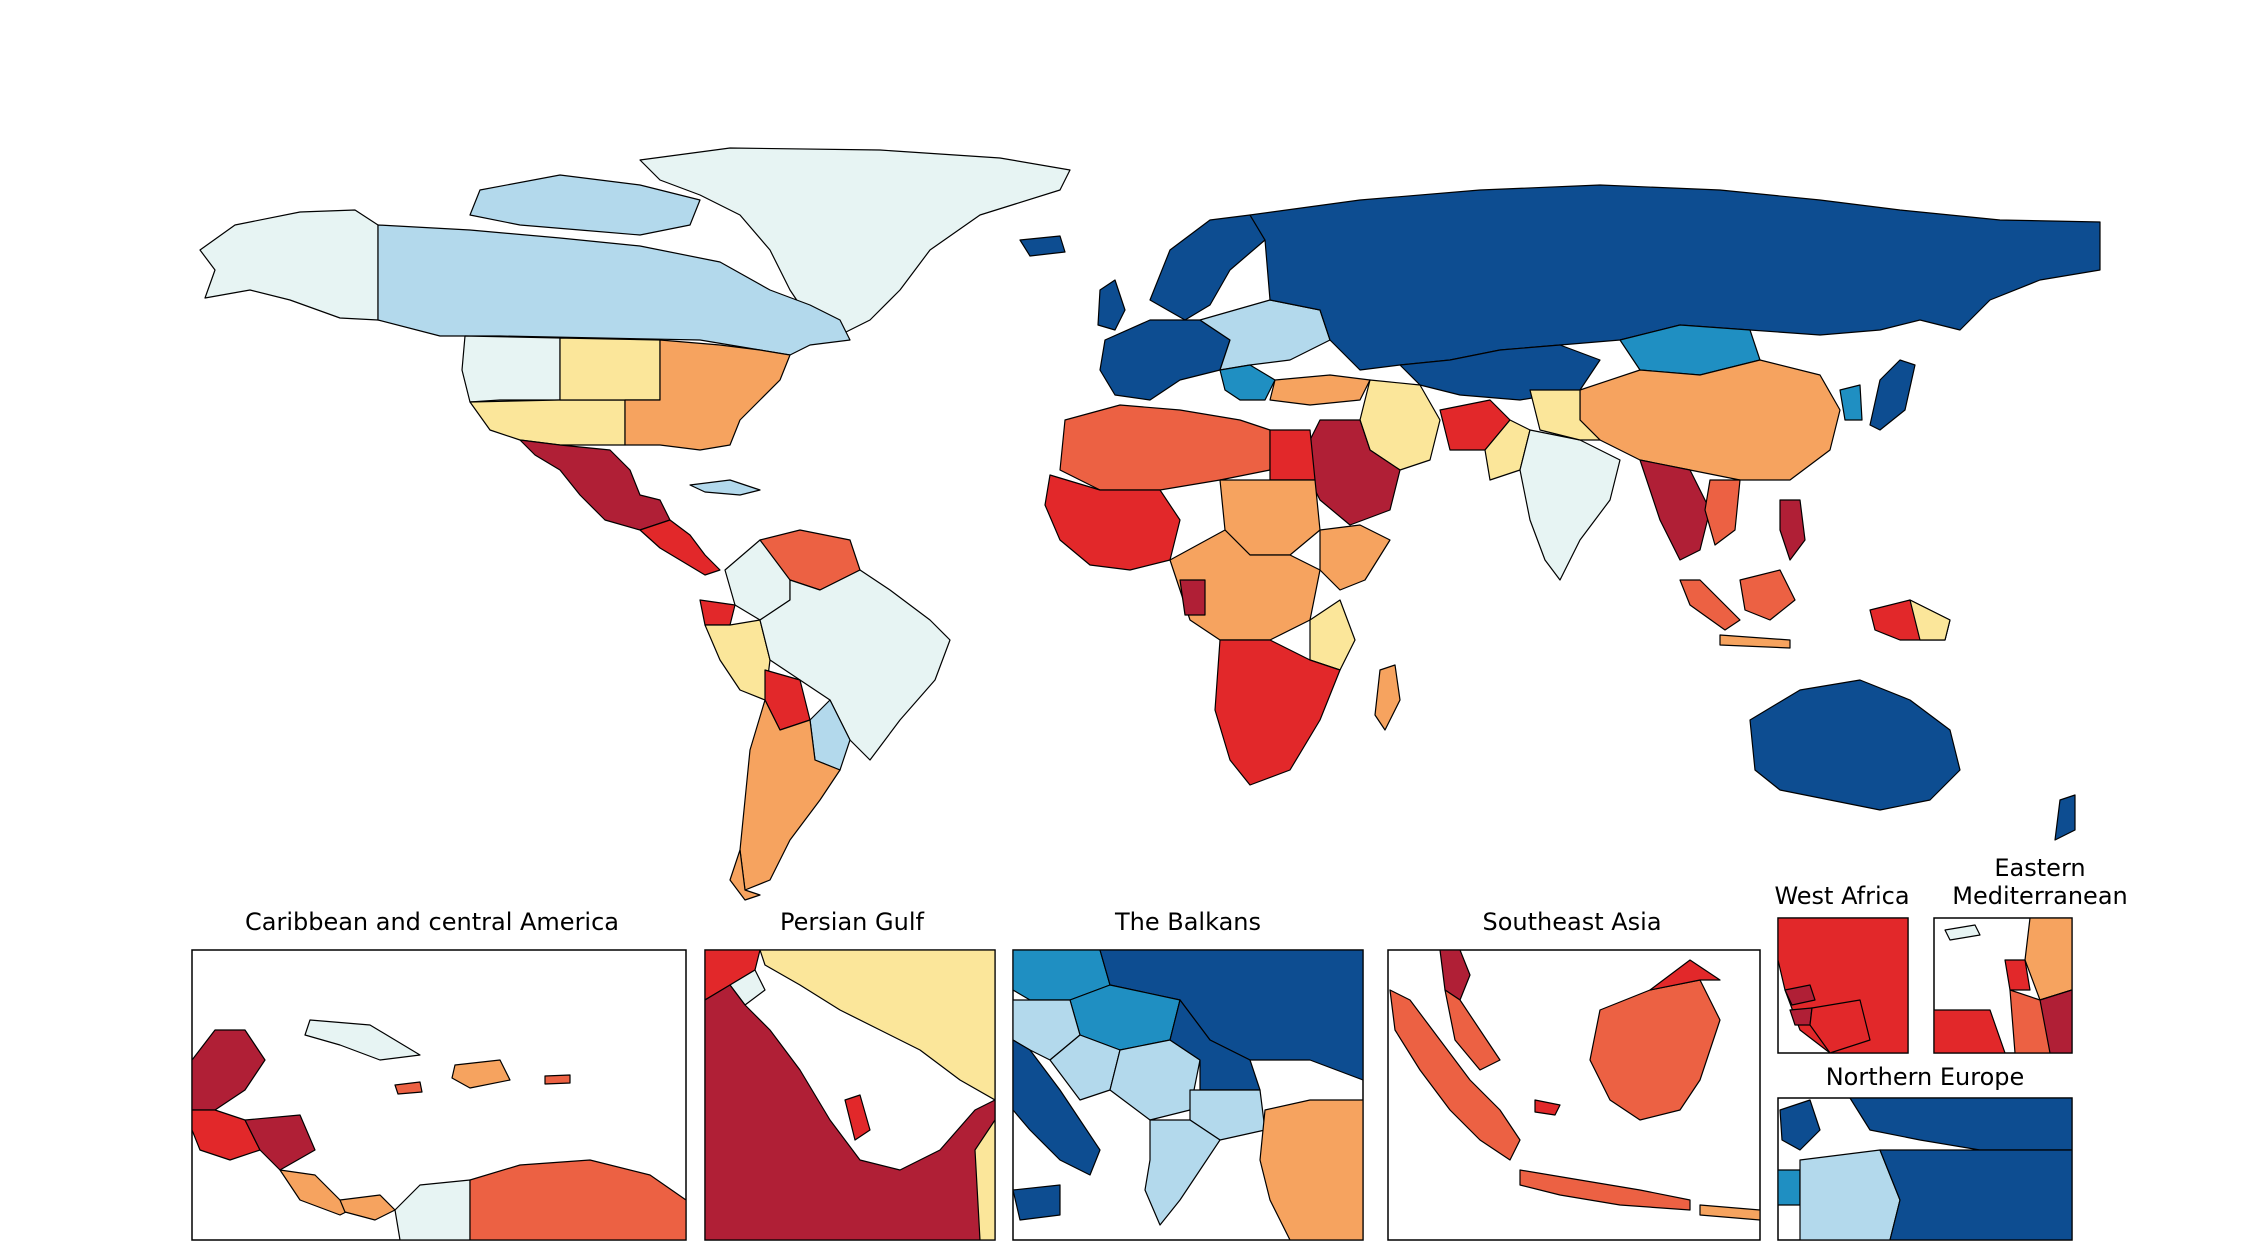  I want to click on region-australia, so click(1855, 745).